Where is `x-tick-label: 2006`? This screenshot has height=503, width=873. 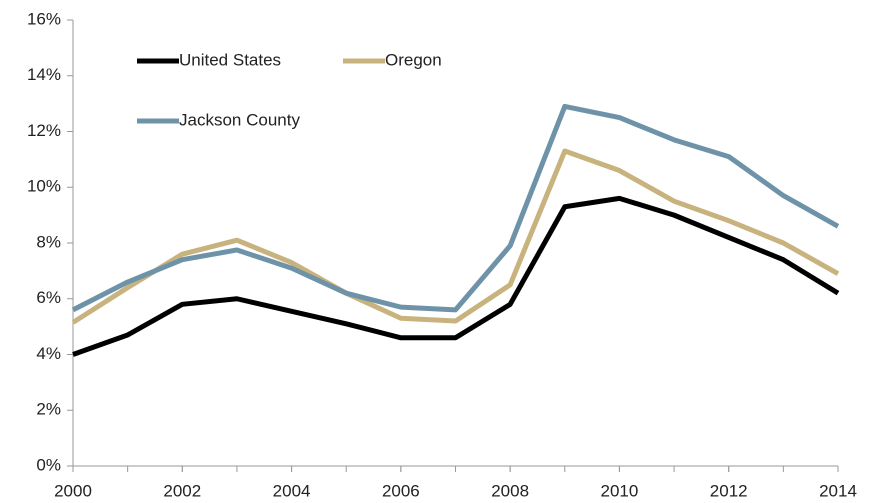 x-tick-label: 2006 is located at coordinates (401, 490).